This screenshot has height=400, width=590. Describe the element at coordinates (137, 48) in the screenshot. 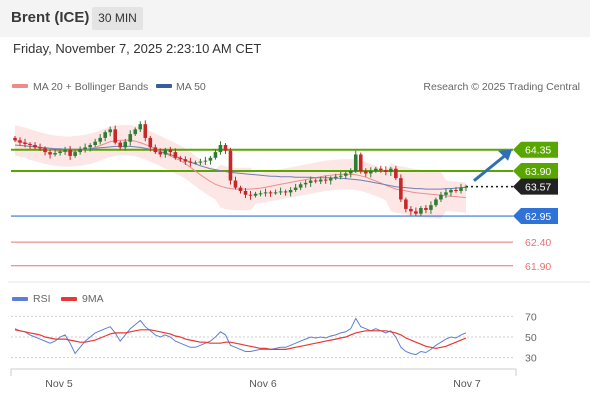

I see `chart-date: Friday, November 7, 2025 2:23:10 AM CET` at that location.